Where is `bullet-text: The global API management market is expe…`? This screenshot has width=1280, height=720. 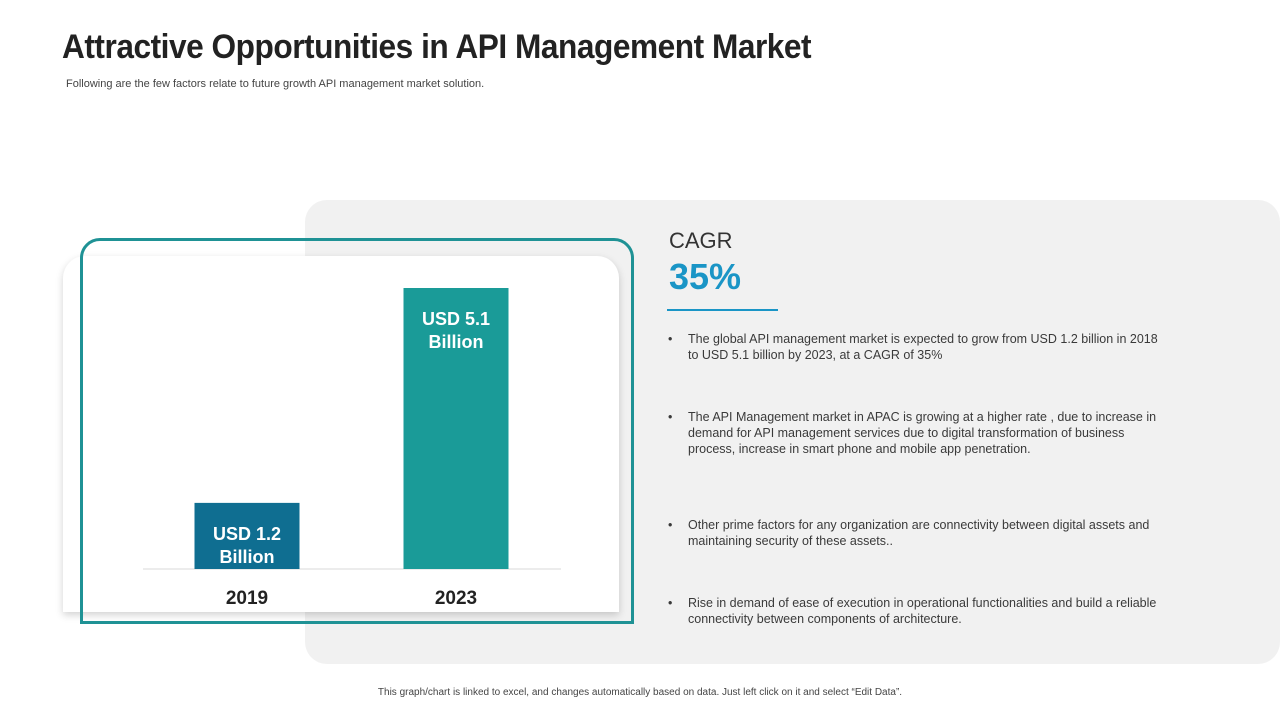
bullet-text: The global API management market is expe… is located at coordinates (923, 347).